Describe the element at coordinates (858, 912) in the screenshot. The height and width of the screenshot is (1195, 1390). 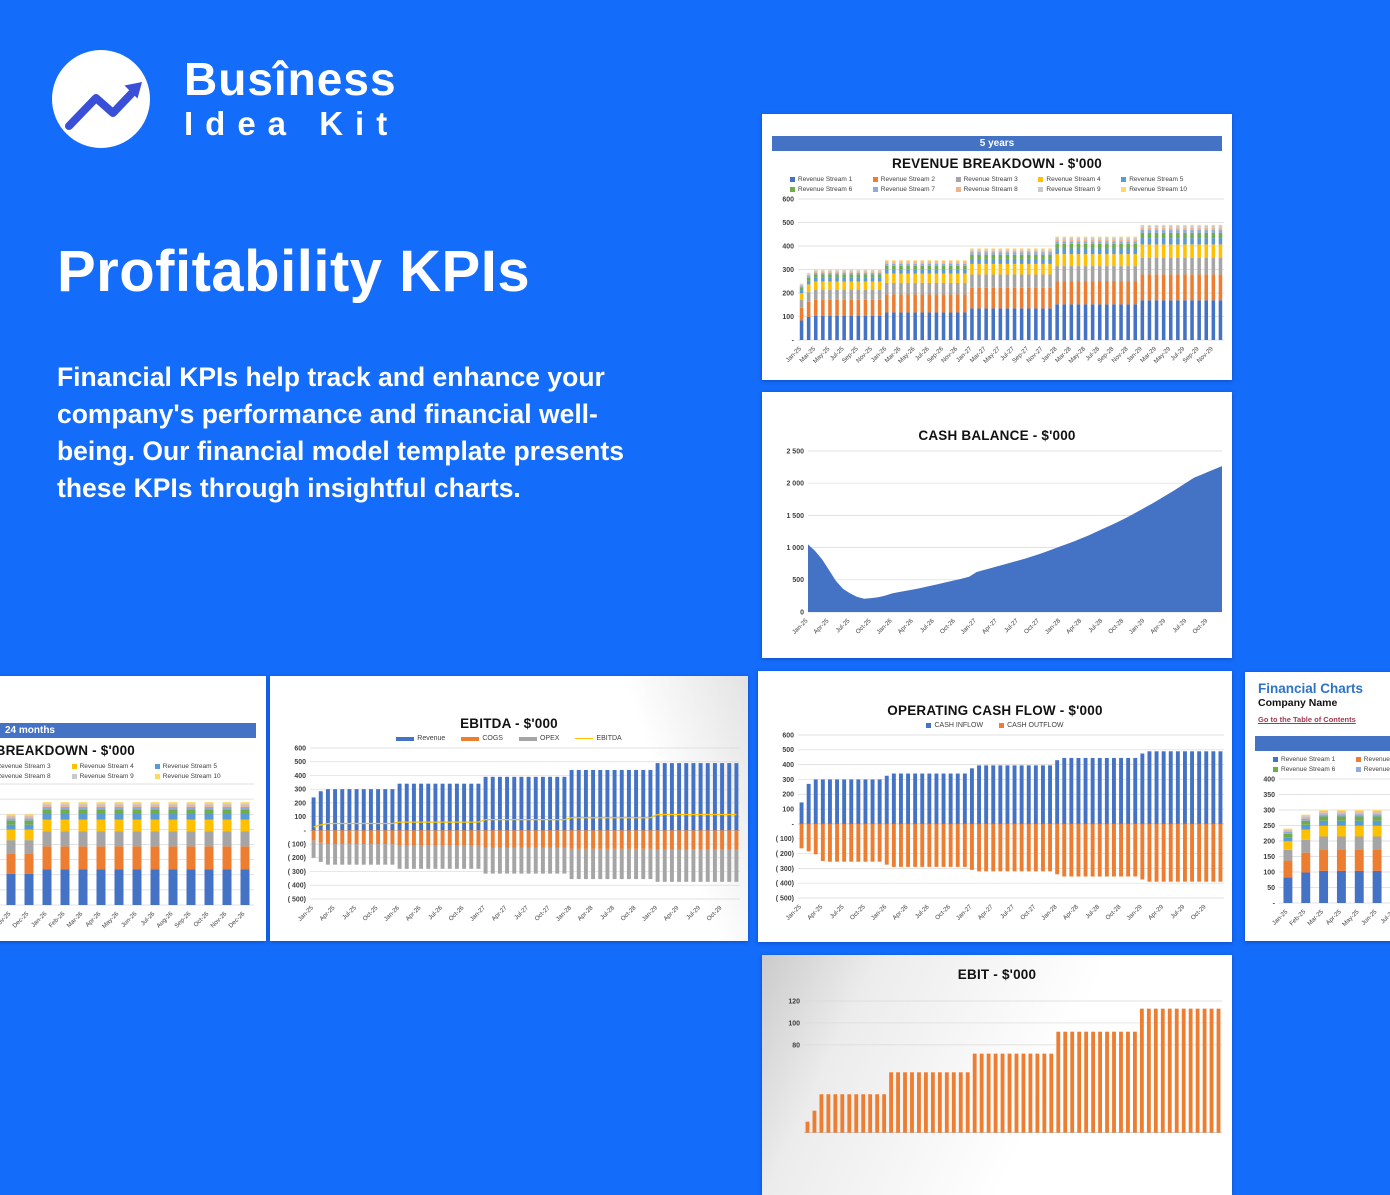
I see `svg-text: Oct-25` at that location.